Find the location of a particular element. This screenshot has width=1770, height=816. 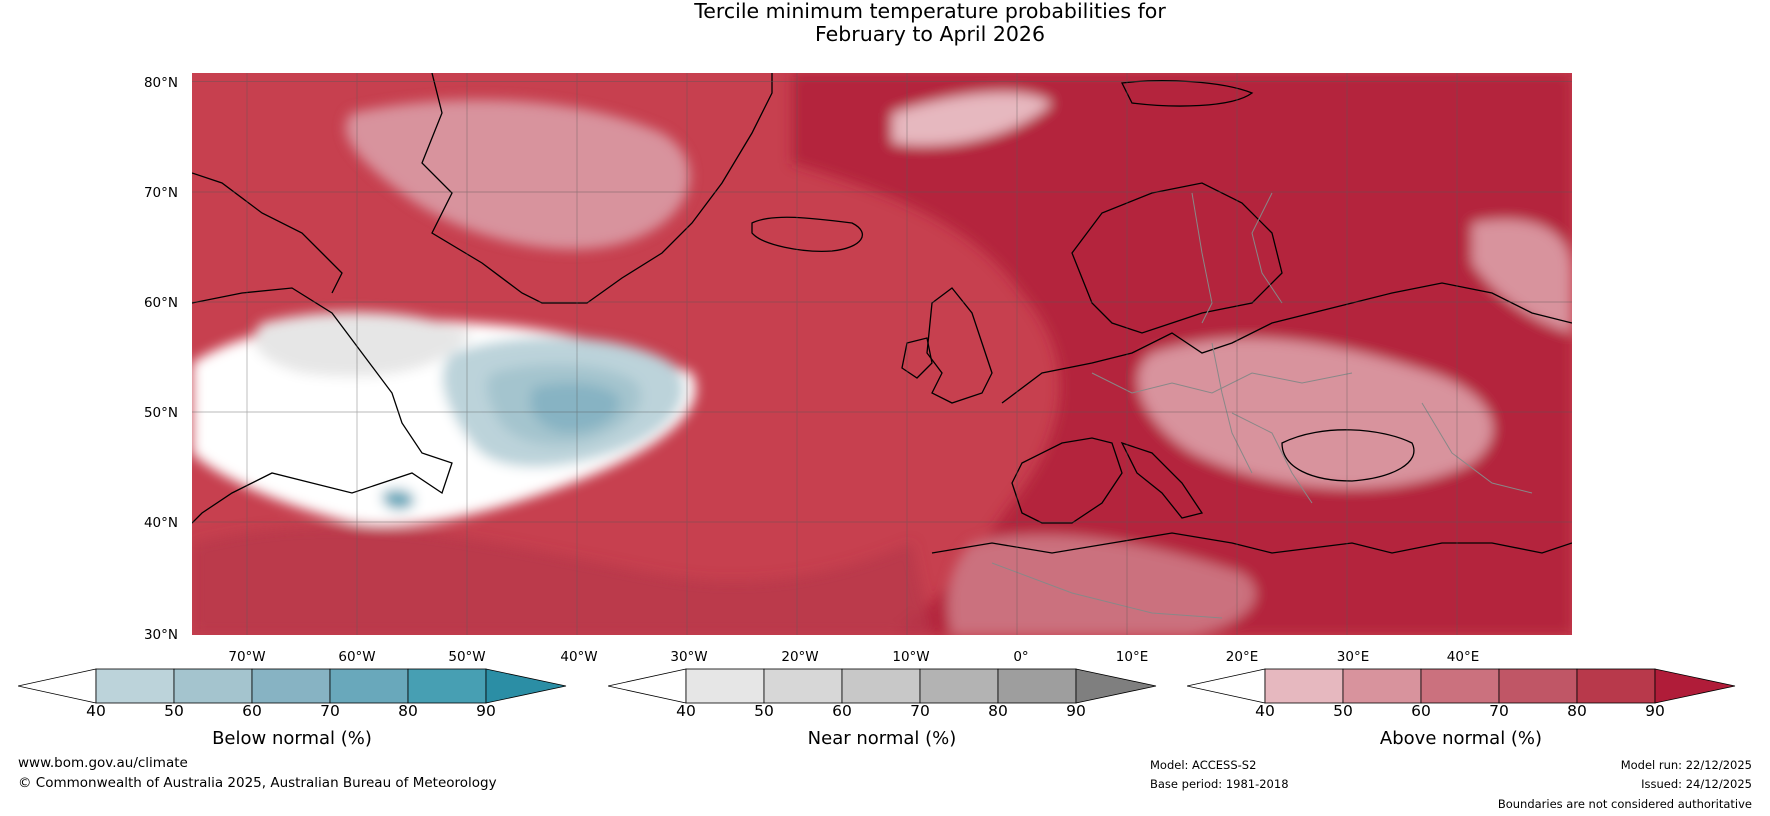

colorbar-below-tick-50: 50 is located at coordinates (174, 711).